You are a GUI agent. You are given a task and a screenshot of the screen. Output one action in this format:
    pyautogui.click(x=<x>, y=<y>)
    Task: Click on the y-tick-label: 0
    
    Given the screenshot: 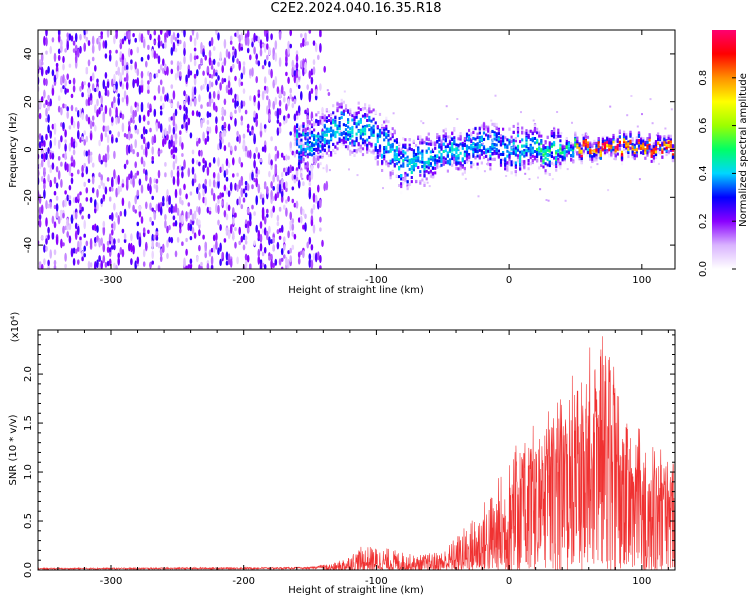 What is the action you would take?
    pyautogui.click(x=28, y=149)
    